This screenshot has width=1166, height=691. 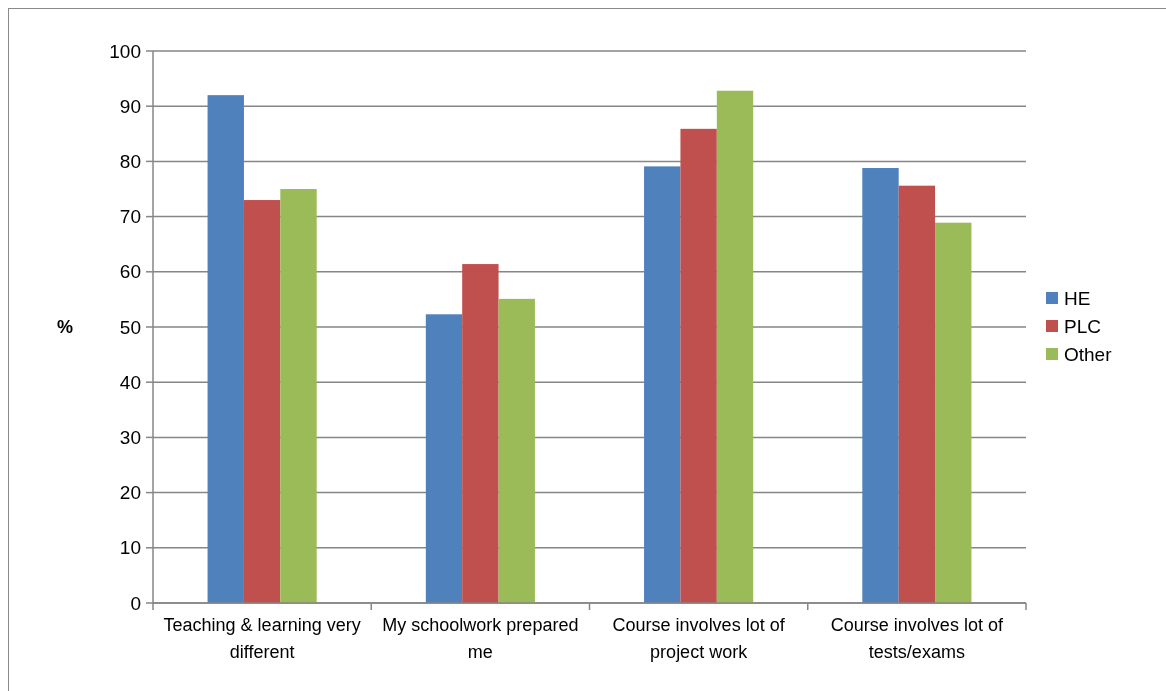 What do you see at coordinates (1082, 326) in the screenshot?
I see `legend-label: PLC` at bounding box center [1082, 326].